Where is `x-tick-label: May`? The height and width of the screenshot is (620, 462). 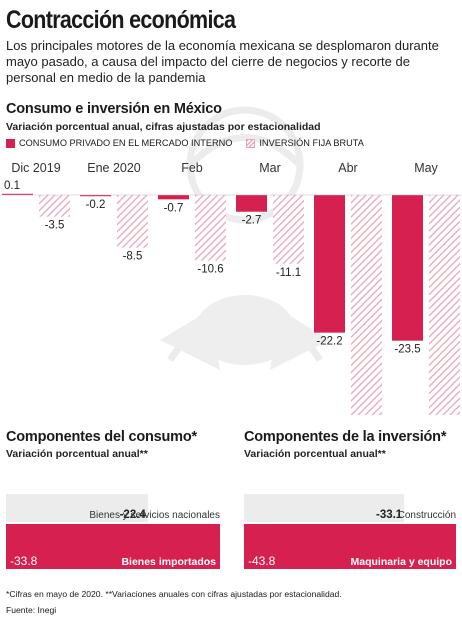 x-tick-label: May is located at coordinates (426, 168).